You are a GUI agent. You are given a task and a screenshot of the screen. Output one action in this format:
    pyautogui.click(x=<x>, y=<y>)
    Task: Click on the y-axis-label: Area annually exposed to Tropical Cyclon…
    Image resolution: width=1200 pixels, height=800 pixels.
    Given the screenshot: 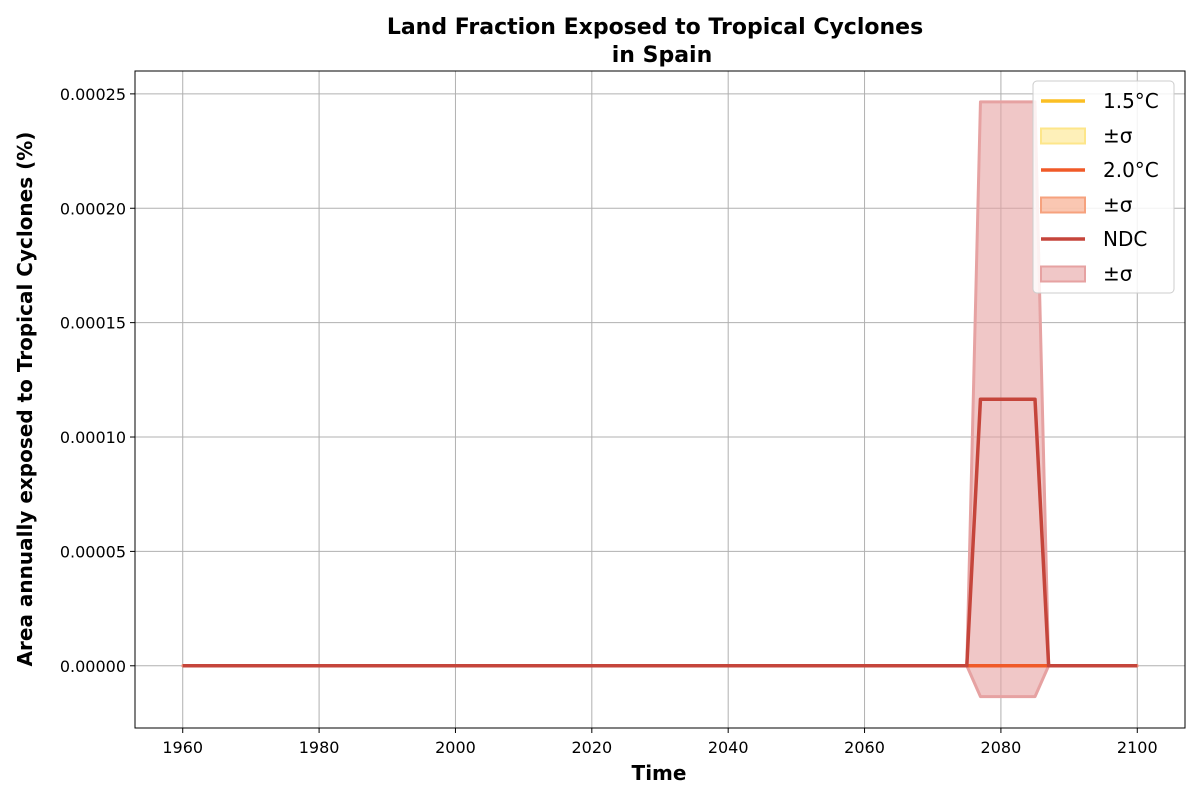 What is the action you would take?
    pyautogui.click(x=25, y=399)
    